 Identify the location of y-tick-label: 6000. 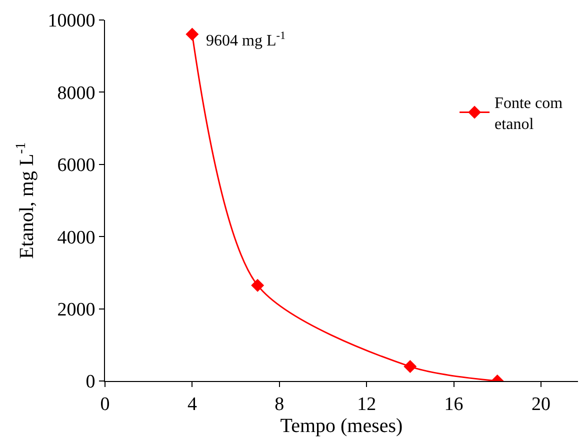
(76, 165).